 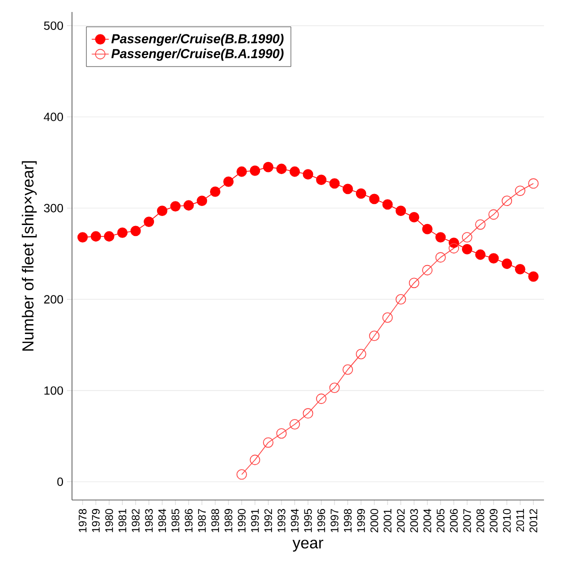 I want to click on x-tick-label: 1987, so click(x=202, y=520).